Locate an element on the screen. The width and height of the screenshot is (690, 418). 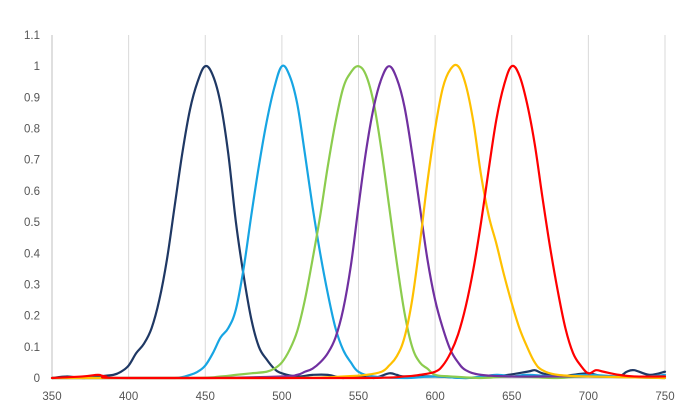
y-axis-tick-labels: 0 0.1 0.2 0.3 0.4 0.5 0.6 0.7 0.8 0.9 1 1.1 is located at coordinates (32, 207).